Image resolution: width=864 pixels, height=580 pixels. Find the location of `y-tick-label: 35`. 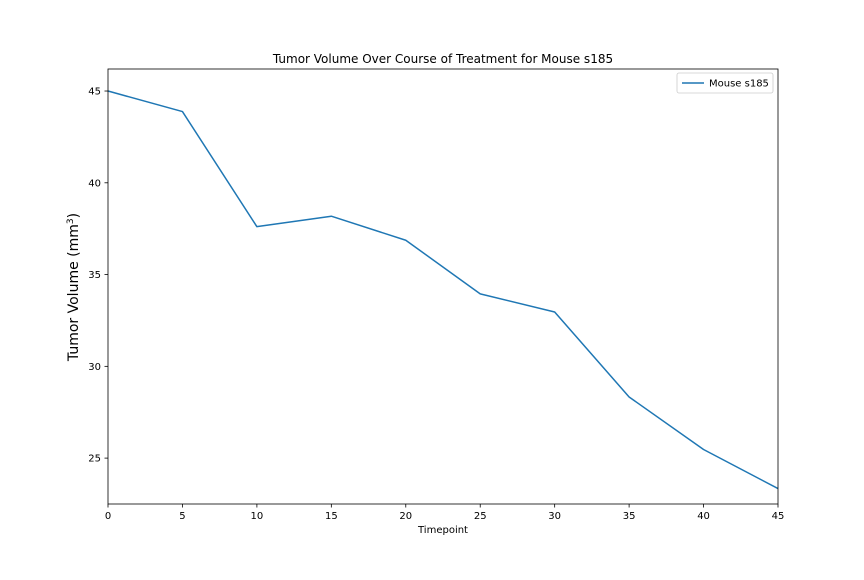

y-tick-label: 35 is located at coordinates (94, 275).